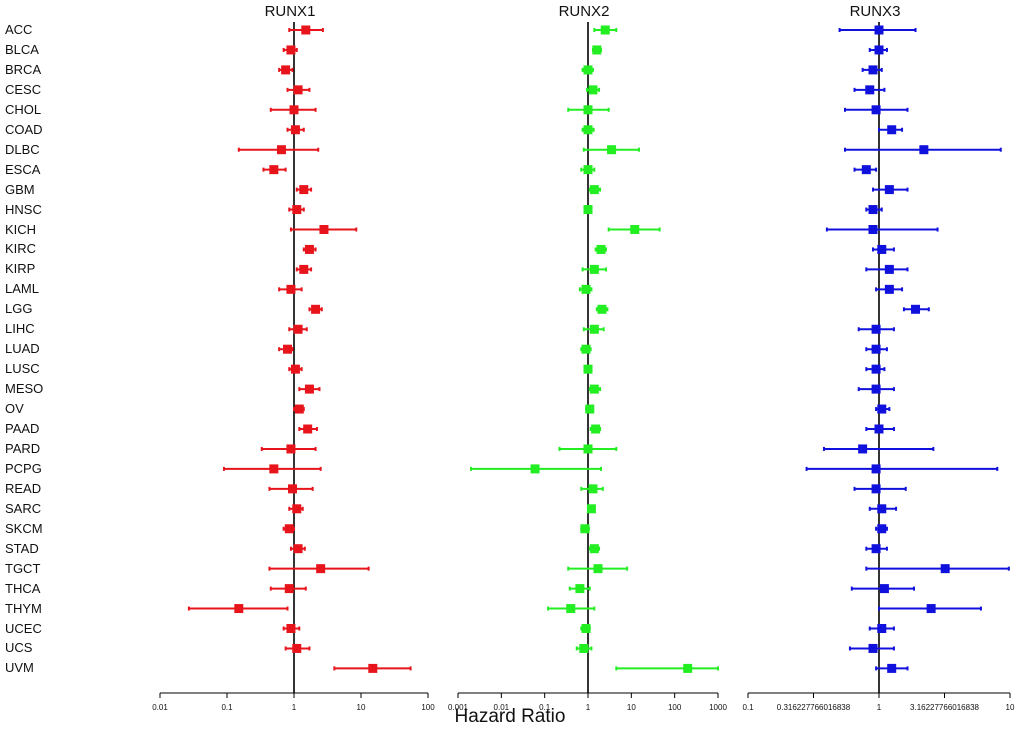  Describe the element at coordinates (288, 589) in the screenshot. I see `ci-row-thca` at that location.